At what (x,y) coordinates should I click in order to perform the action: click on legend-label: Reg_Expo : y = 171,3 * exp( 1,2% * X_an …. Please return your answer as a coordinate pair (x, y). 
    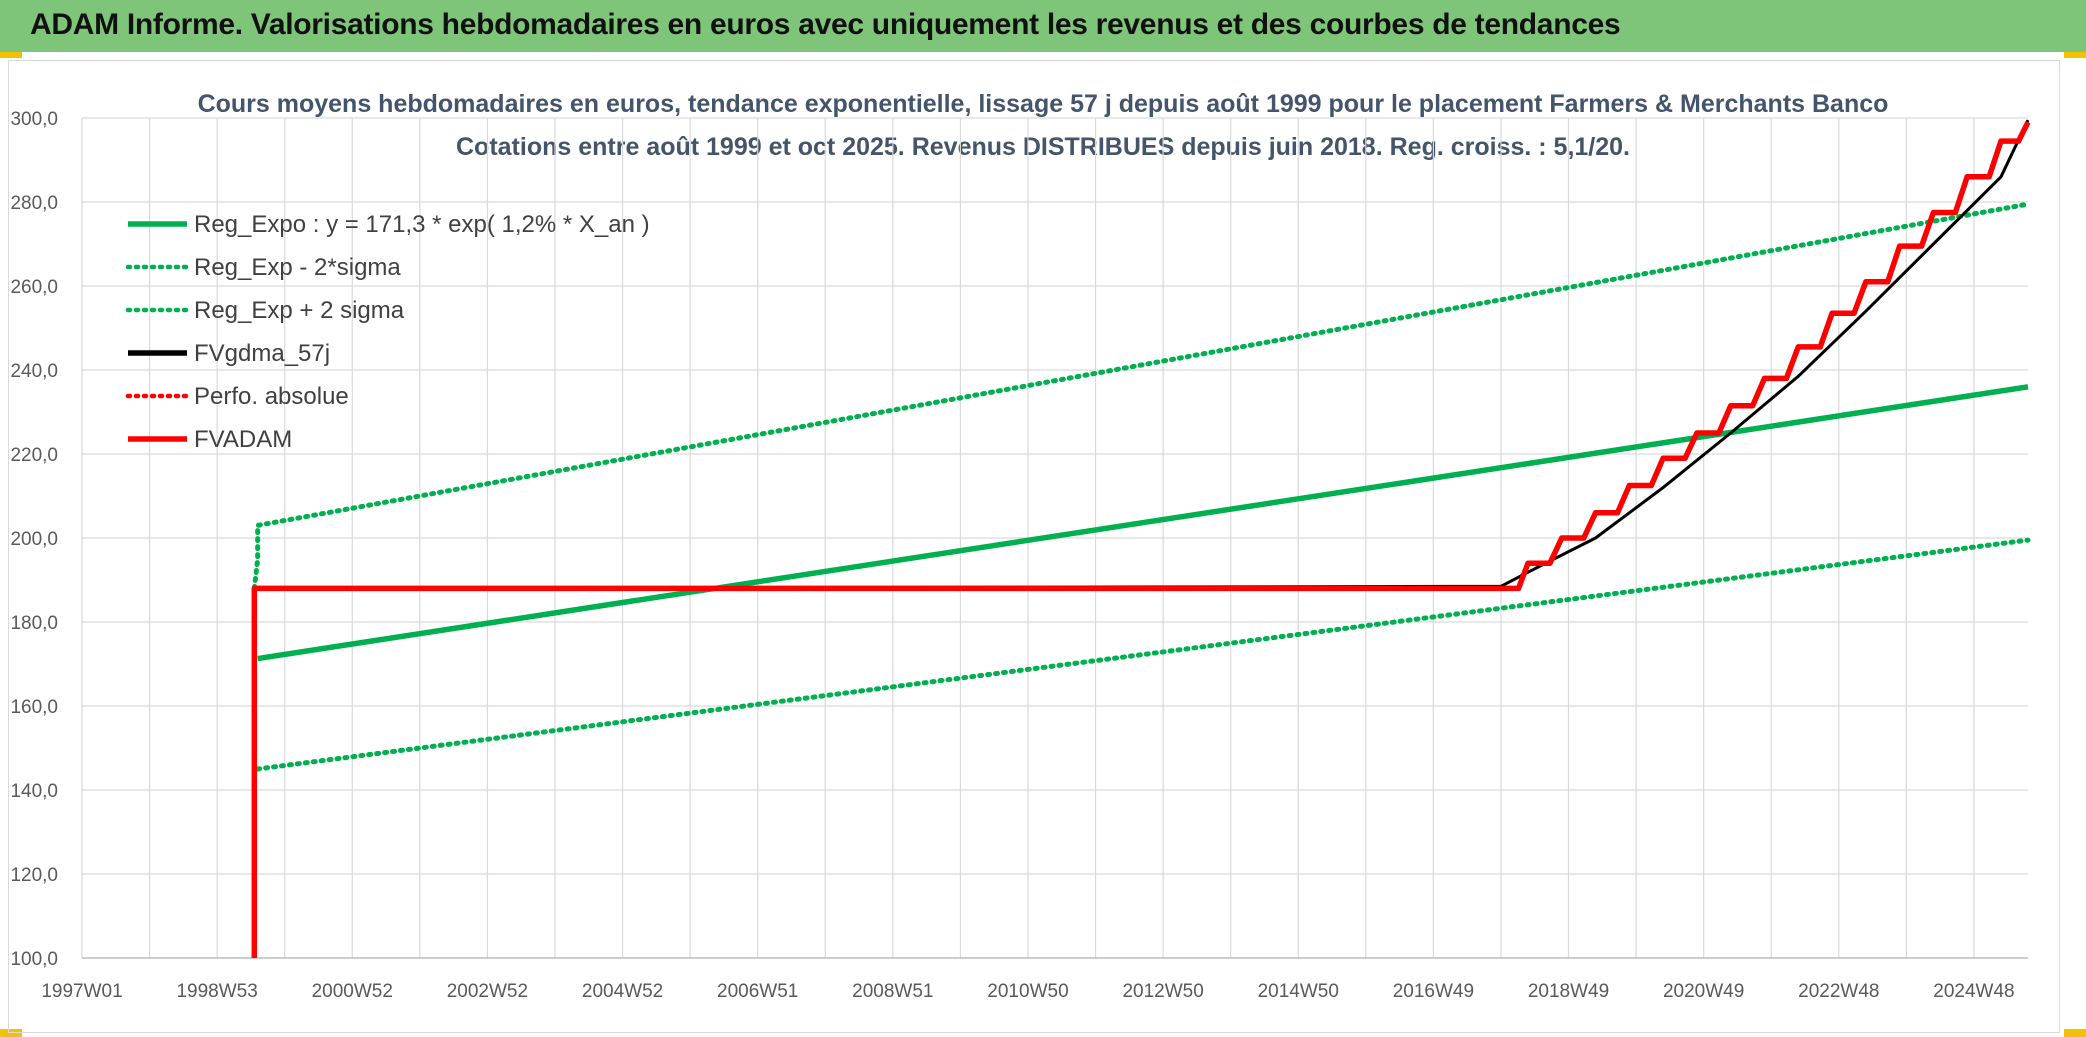
    Looking at the image, I should click on (422, 224).